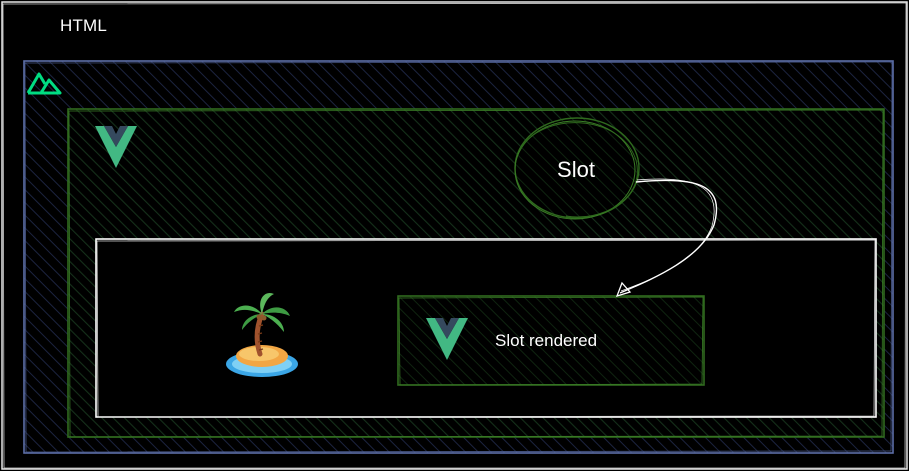 The image size is (909, 471). Describe the element at coordinates (84, 25) in the screenshot. I see `html-label: HTML` at that location.